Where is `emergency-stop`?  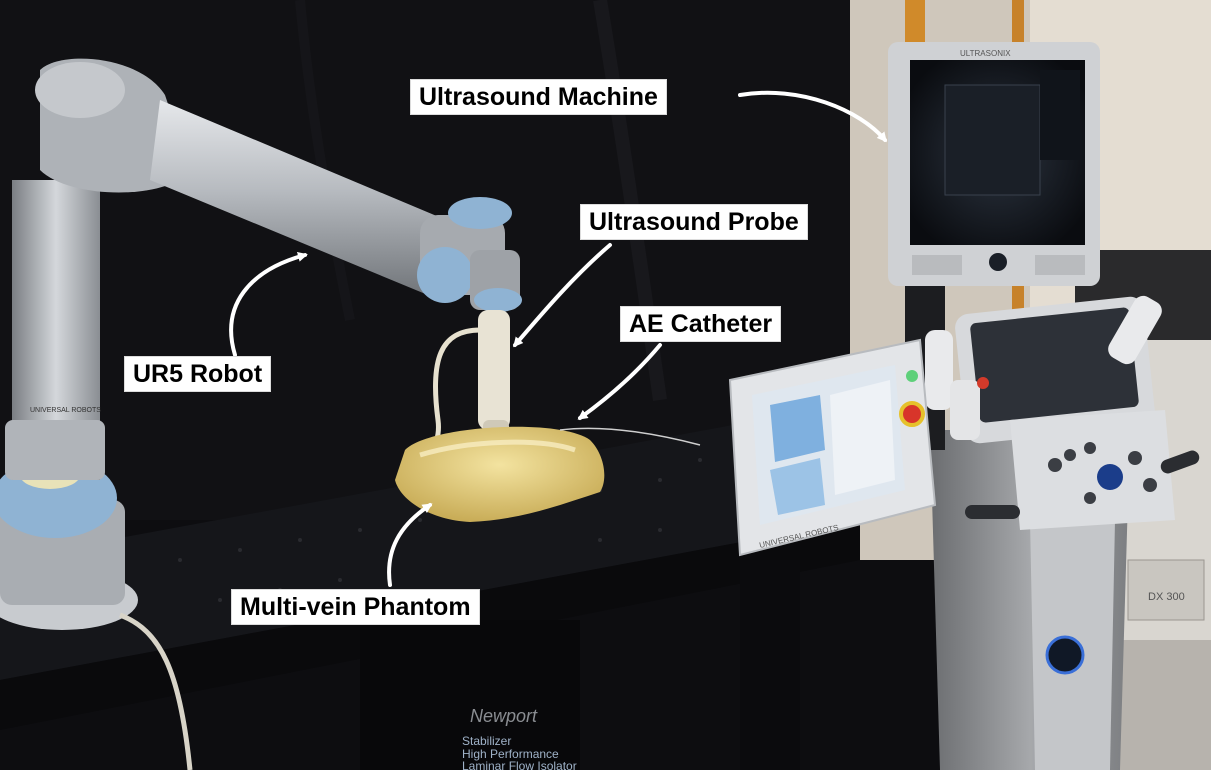 emergency-stop is located at coordinates (912, 414).